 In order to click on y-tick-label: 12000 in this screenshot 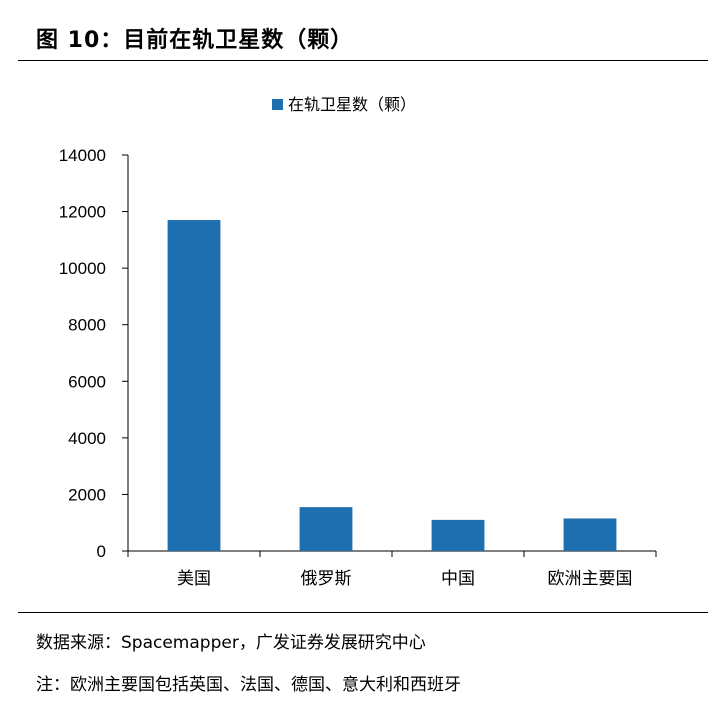, I will do `click(82, 212)`.